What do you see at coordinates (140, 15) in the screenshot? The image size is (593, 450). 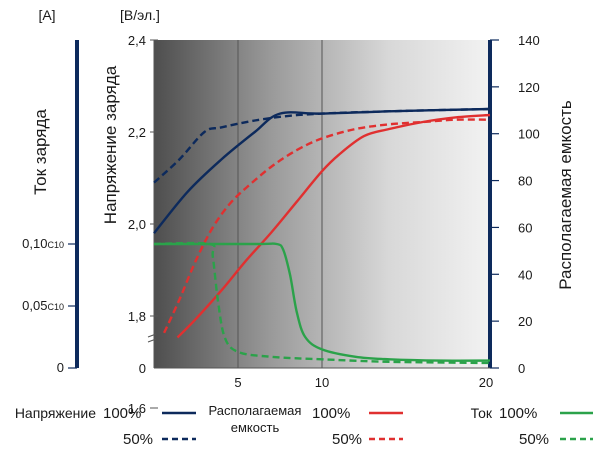 I see `voltage-axis-unit: [В/эл.]` at bounding box center [140, 15].